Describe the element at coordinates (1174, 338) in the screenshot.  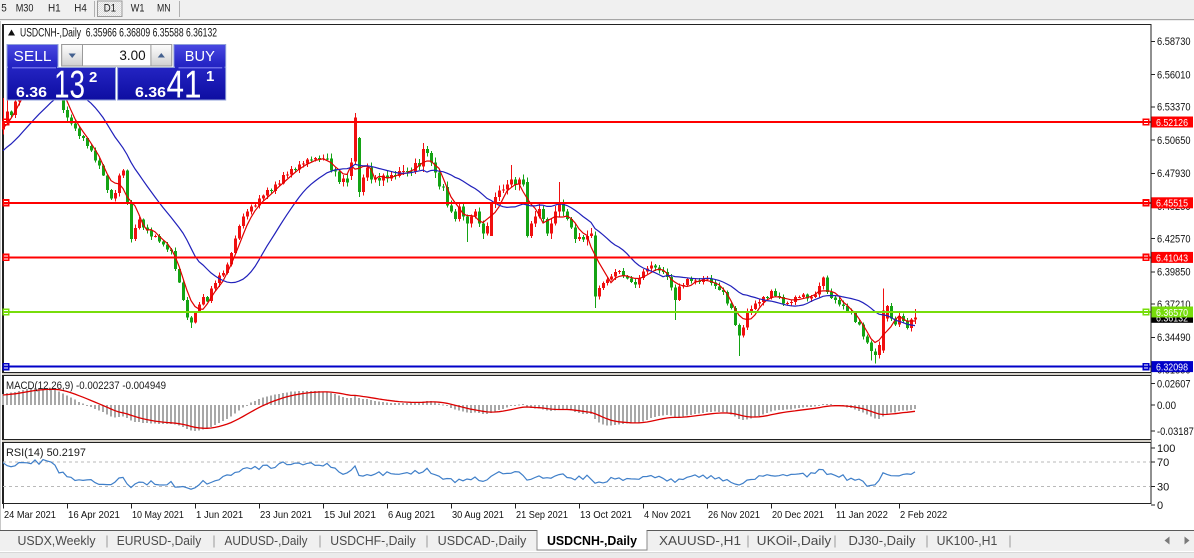
I see `svg-text: 6.34490` at that location.